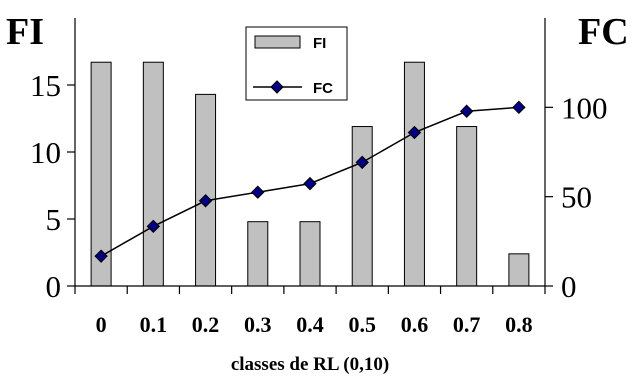  I want to click on legend-fc-marker, so click(277, 87).